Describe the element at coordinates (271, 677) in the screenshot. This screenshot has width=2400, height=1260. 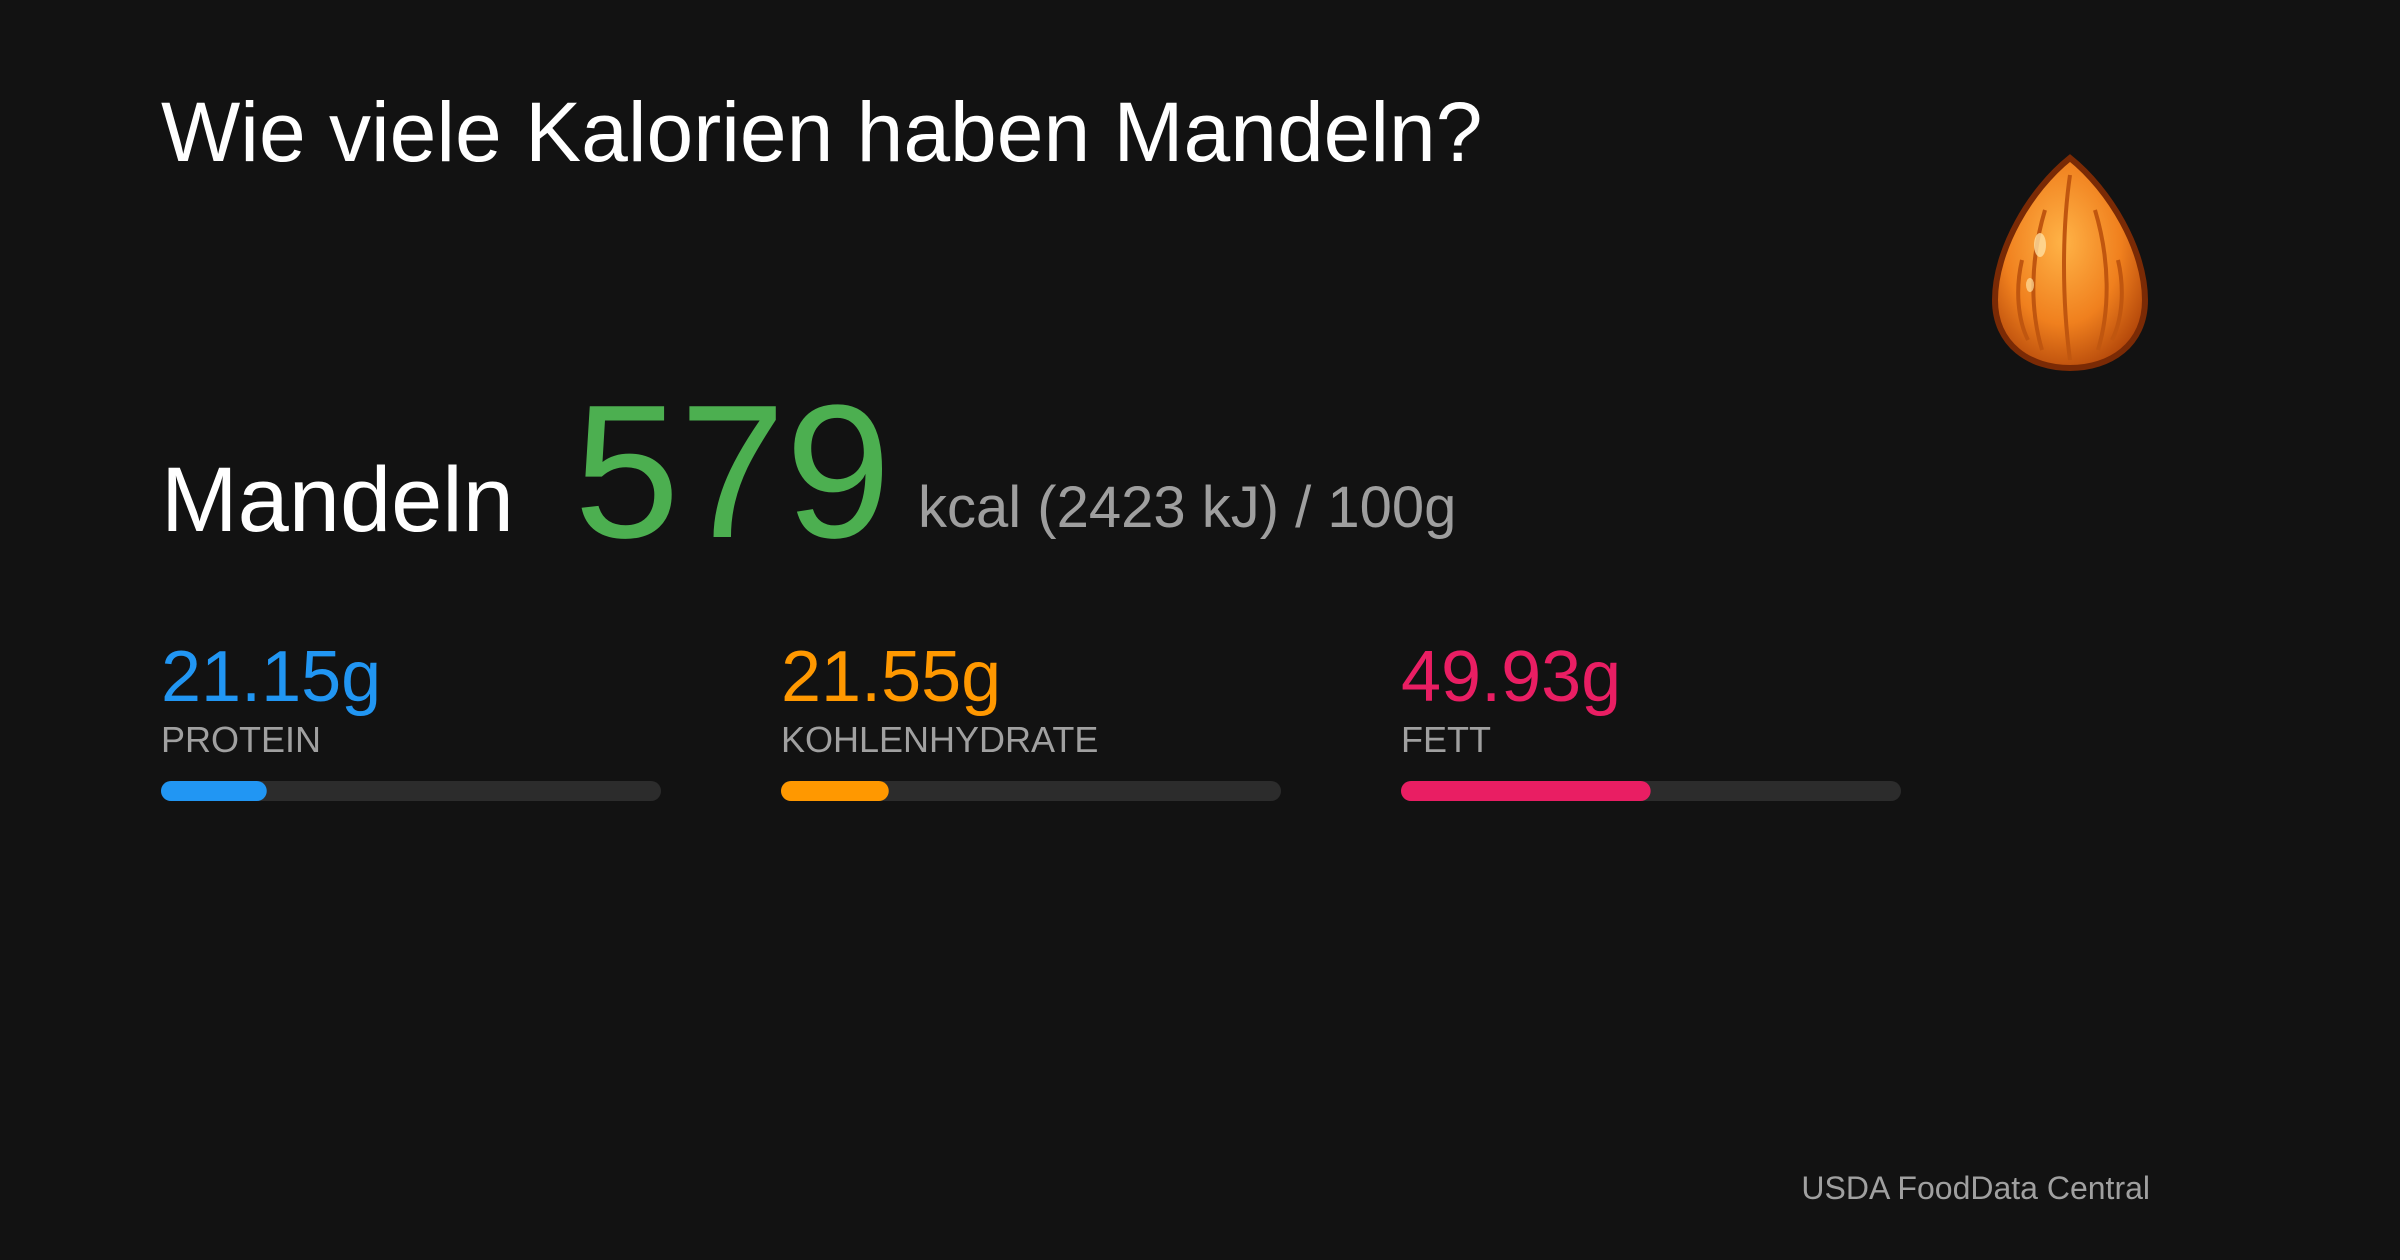
I see `macro-value: 21.15g` at that location.